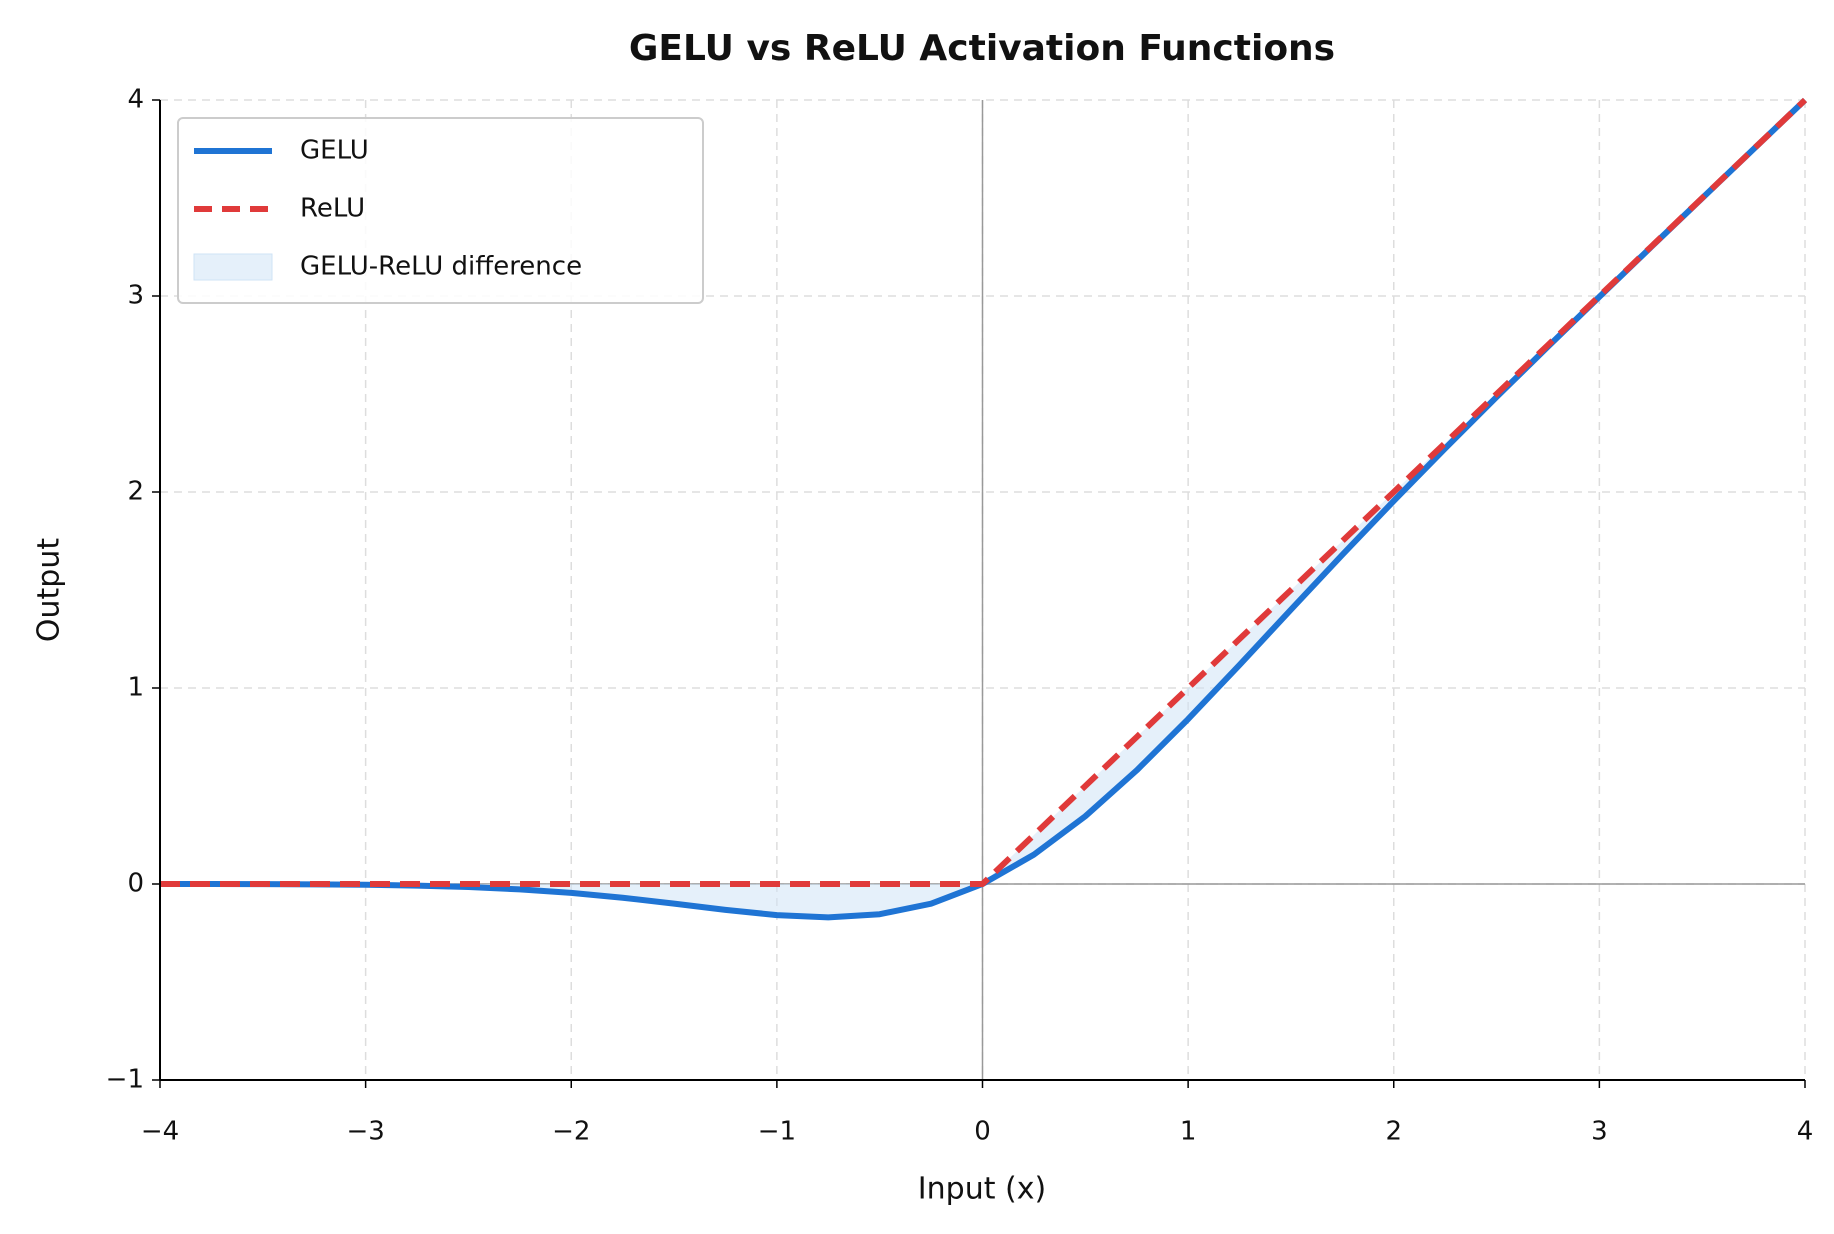  Describe the element at coordinates (125, 1080) in the screenshot. I see `y-tick-label: −1` at that location.